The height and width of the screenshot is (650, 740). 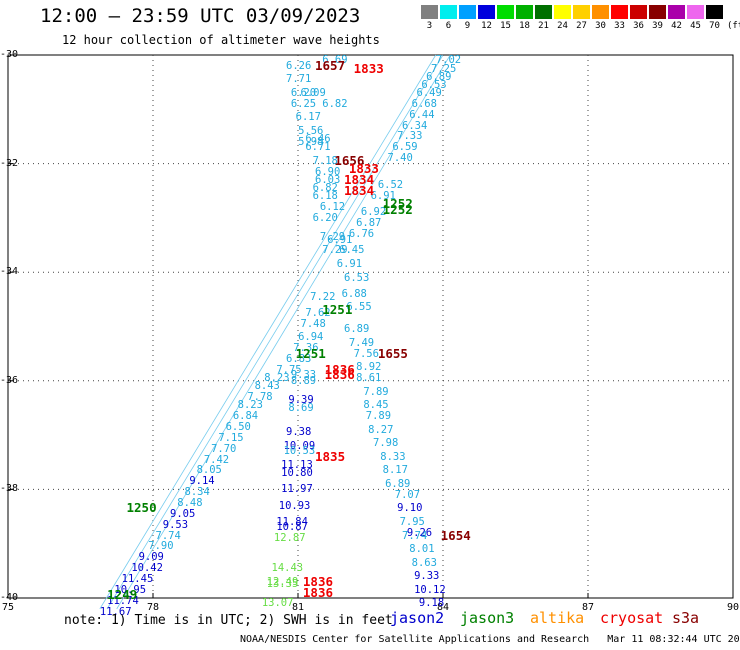 What do you see at coordinates (455, 535) in the screenshot?
I see `pass-time-label: 1654` at bounding box center [455, 535].